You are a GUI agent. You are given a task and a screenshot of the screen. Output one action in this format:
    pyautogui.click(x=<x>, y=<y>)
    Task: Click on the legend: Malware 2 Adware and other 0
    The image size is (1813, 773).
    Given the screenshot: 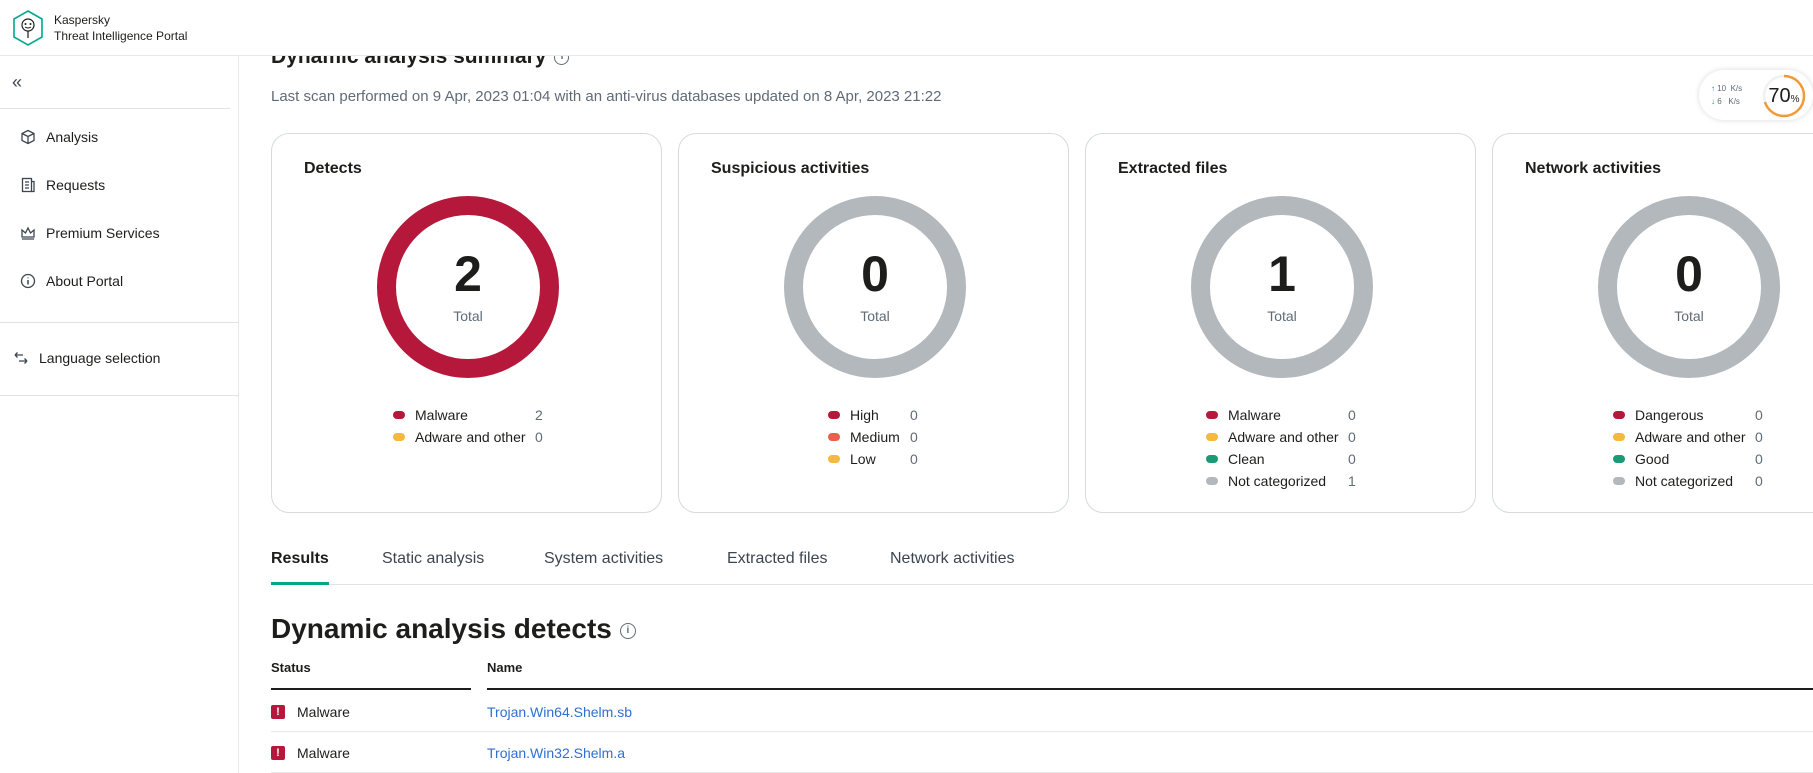 What is the action you would take?
    pyautogui.click(x=468, y=426)
    